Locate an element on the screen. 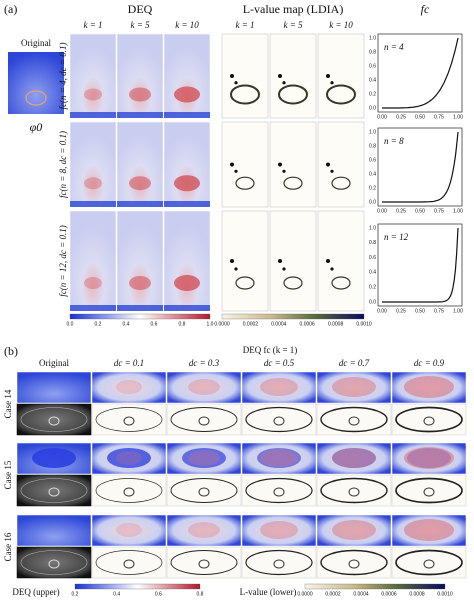  colorbar-tick: 0.2 is located at coordinates (98, 324).